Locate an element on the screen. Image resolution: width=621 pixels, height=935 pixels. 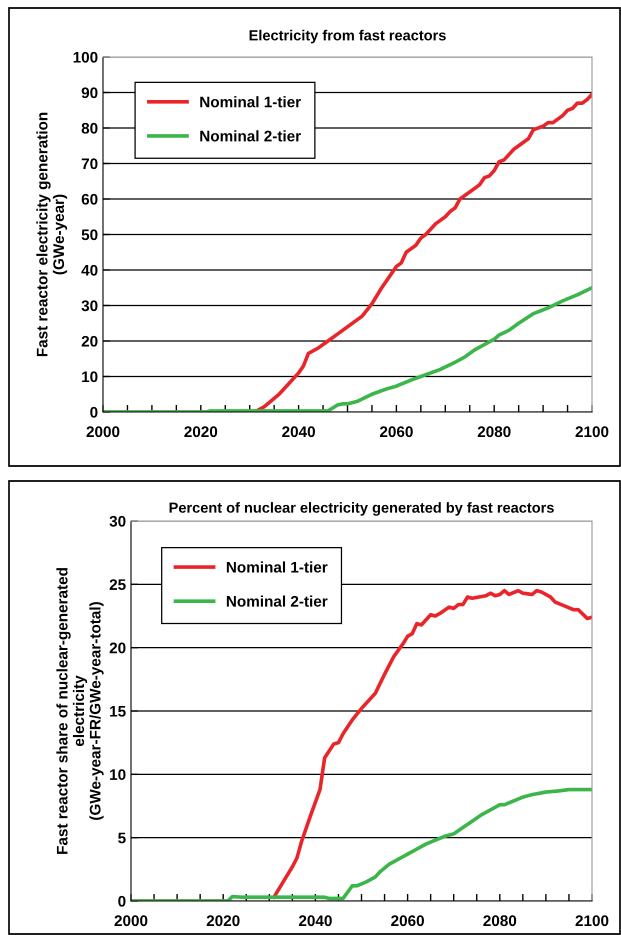
y-tick-label: 25 is located at coordinates (118, 584).